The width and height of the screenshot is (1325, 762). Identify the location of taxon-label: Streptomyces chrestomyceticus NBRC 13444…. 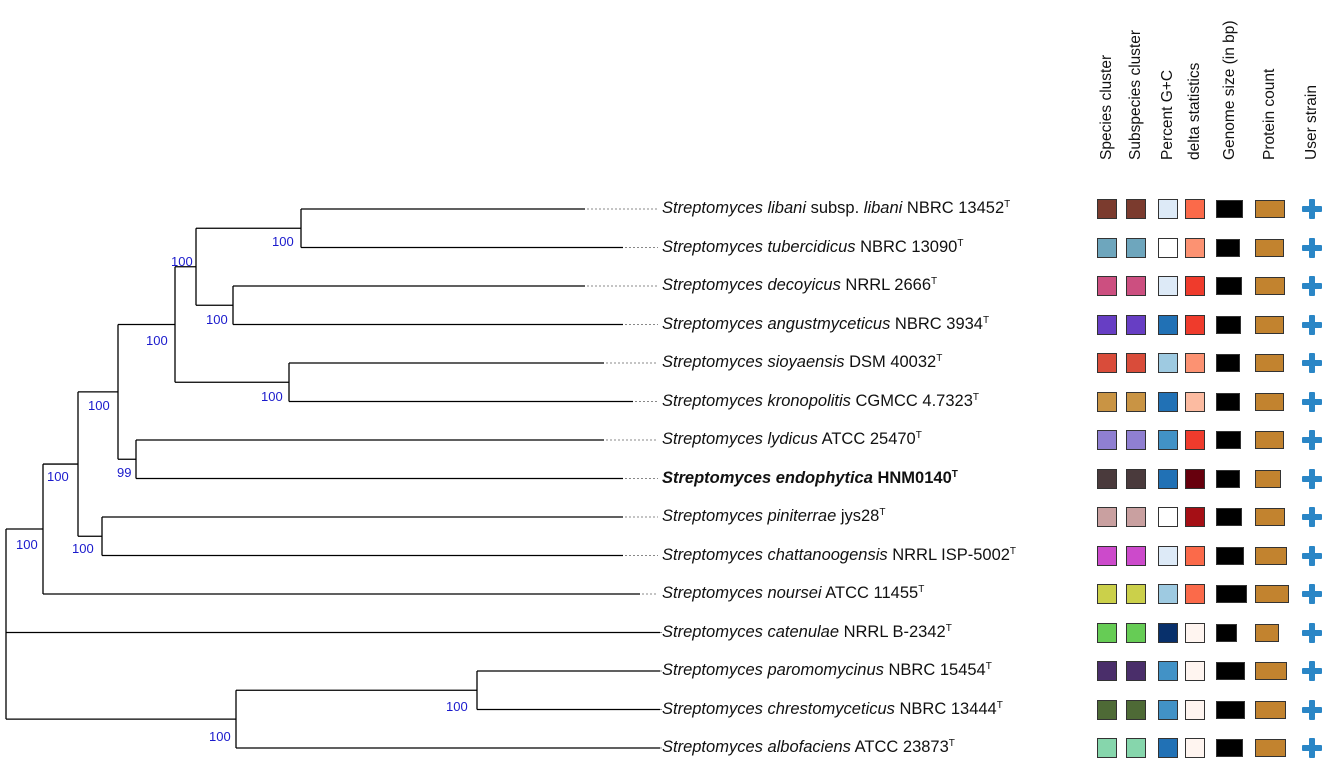
(832, 709).